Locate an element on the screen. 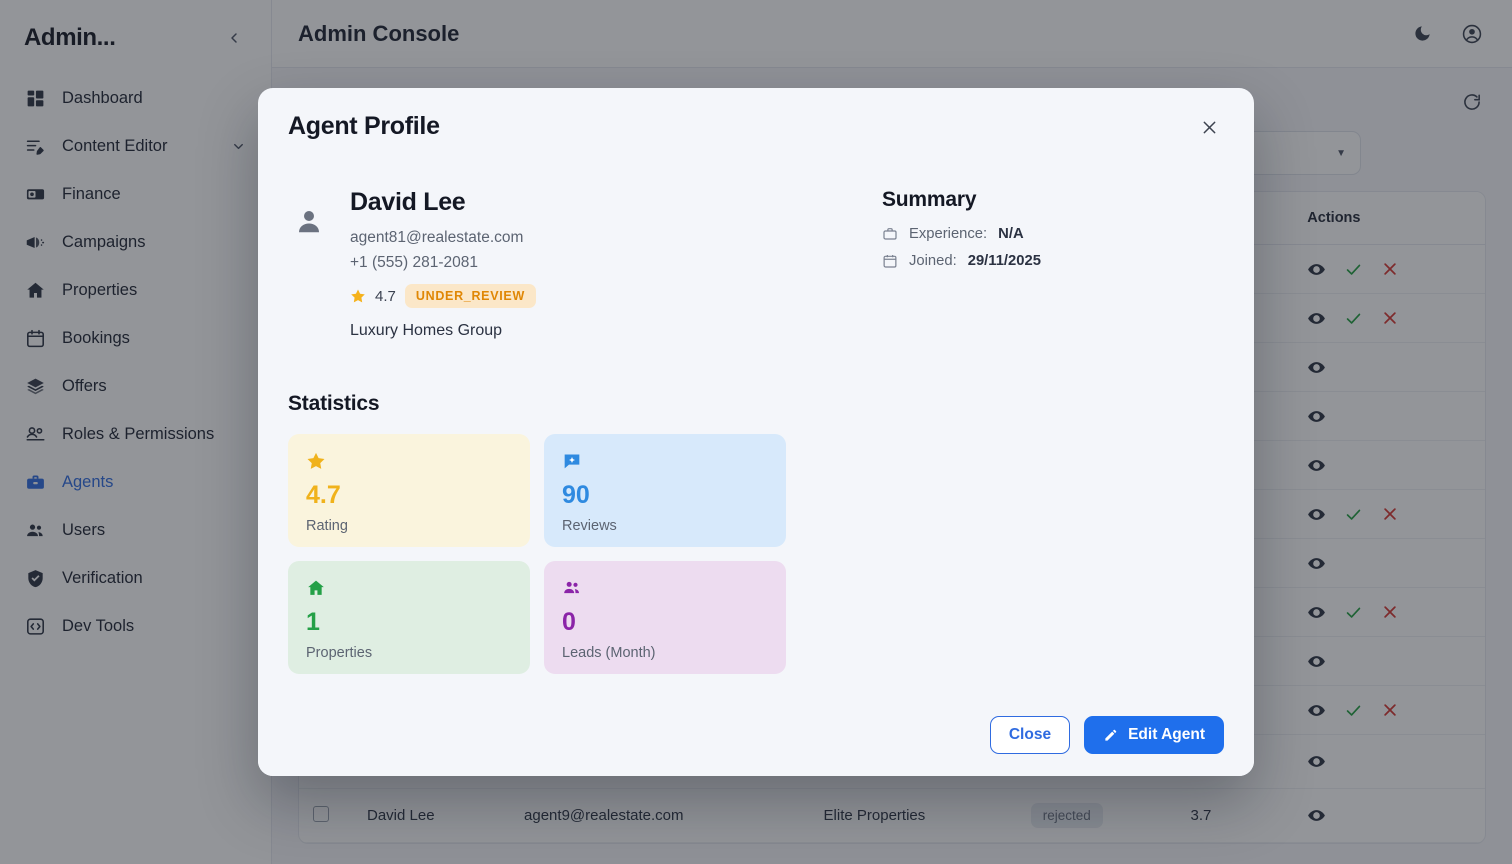  sidebar-item-label: Agents is located at coordinates (88, 481).